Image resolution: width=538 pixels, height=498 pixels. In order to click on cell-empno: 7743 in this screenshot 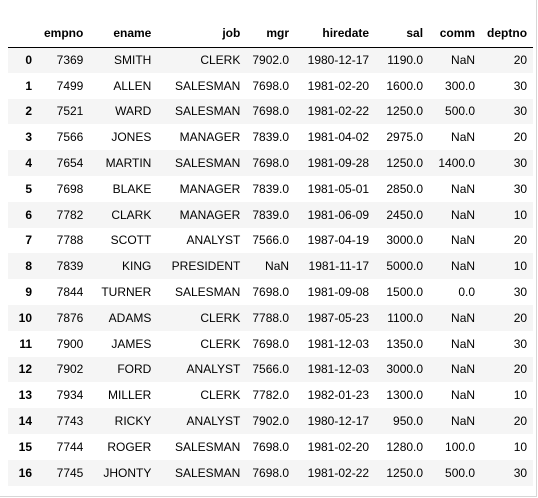, I will do `click(70, 421)`.